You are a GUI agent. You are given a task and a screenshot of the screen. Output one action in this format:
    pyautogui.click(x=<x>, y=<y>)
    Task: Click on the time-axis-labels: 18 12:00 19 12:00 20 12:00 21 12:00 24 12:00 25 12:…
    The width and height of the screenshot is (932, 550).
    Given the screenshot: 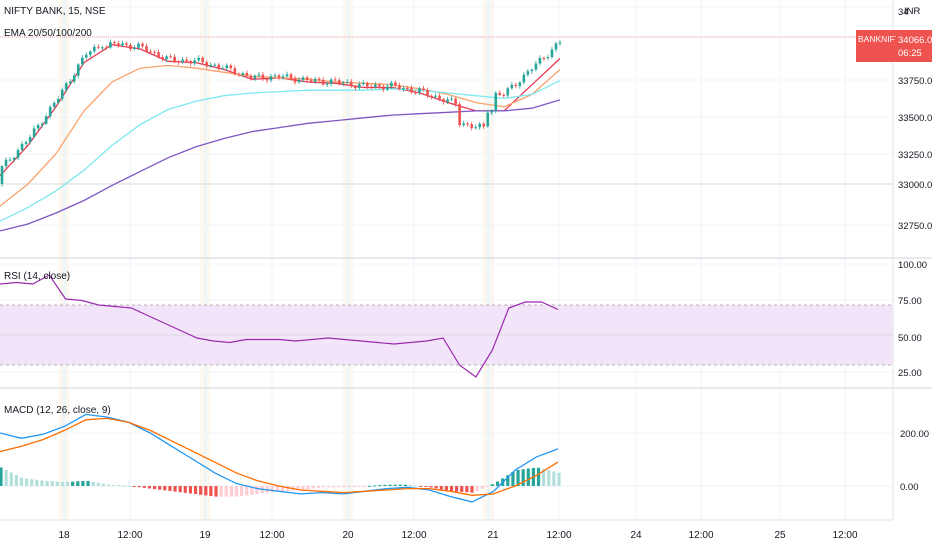 What is the action you would take?
    pyautogui.click(x=458, y=535)
    